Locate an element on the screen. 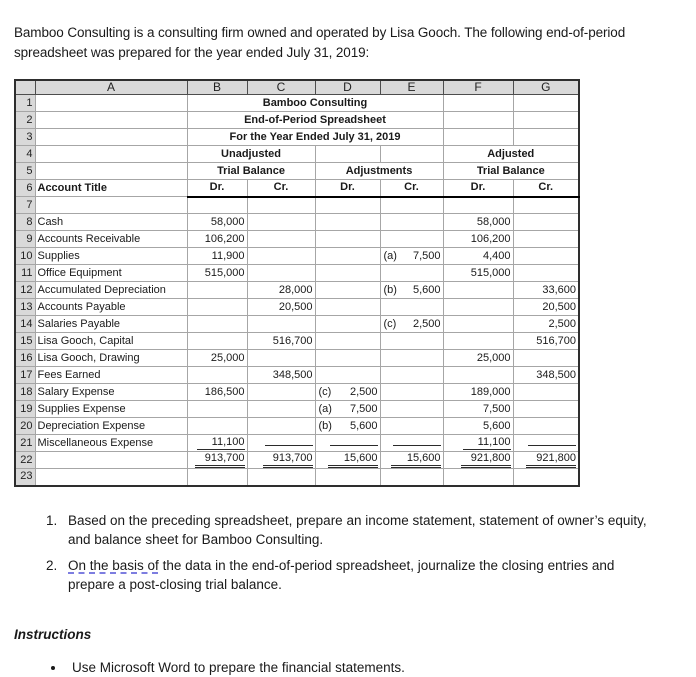  total-atb-dr: 921,800 is located at coordinates (478, 460).